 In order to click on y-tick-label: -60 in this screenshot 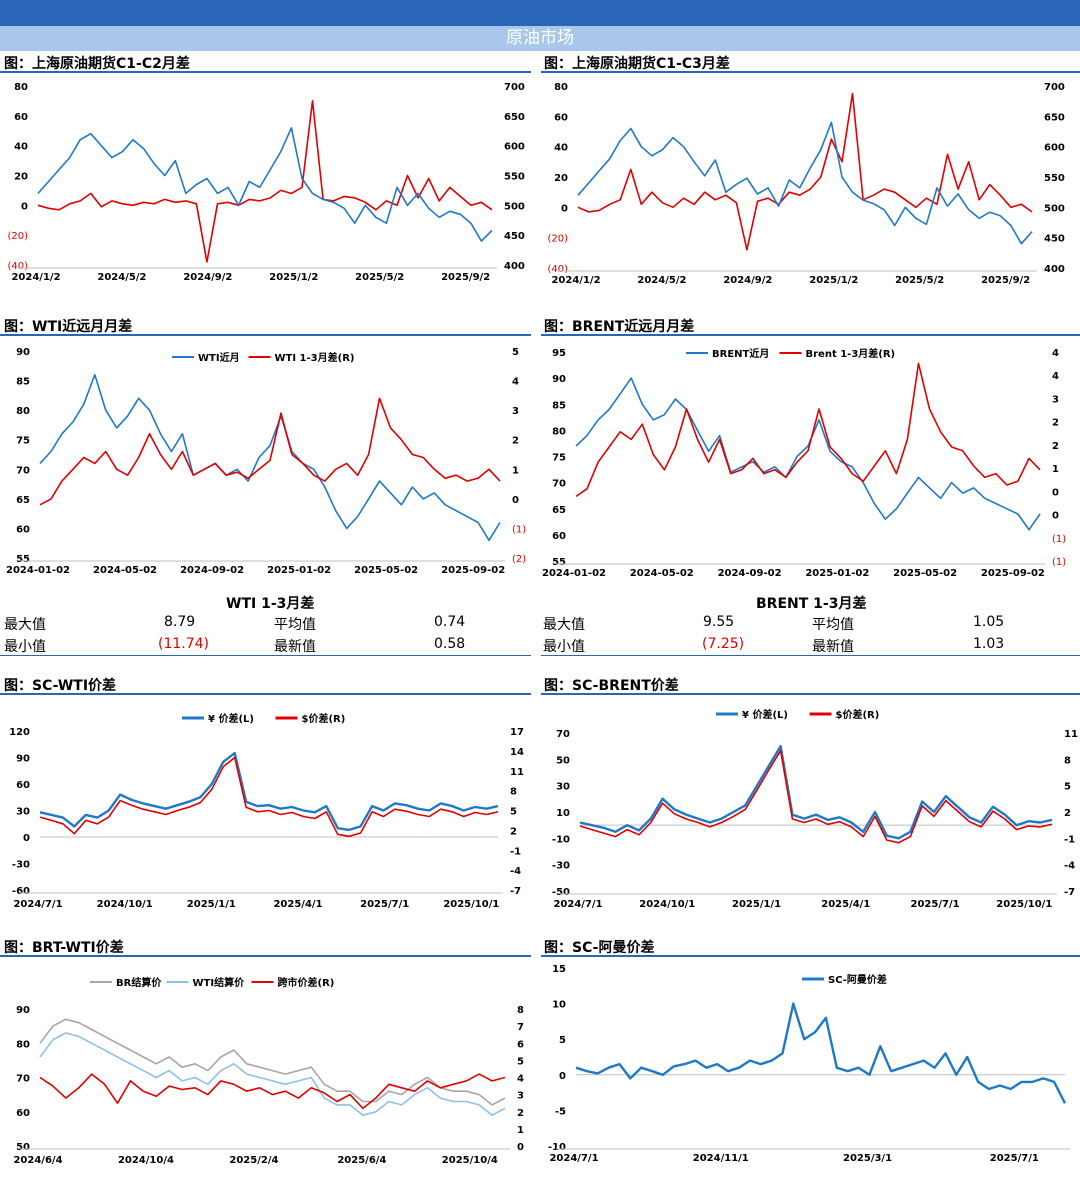, I will do `click(21, 891)`.